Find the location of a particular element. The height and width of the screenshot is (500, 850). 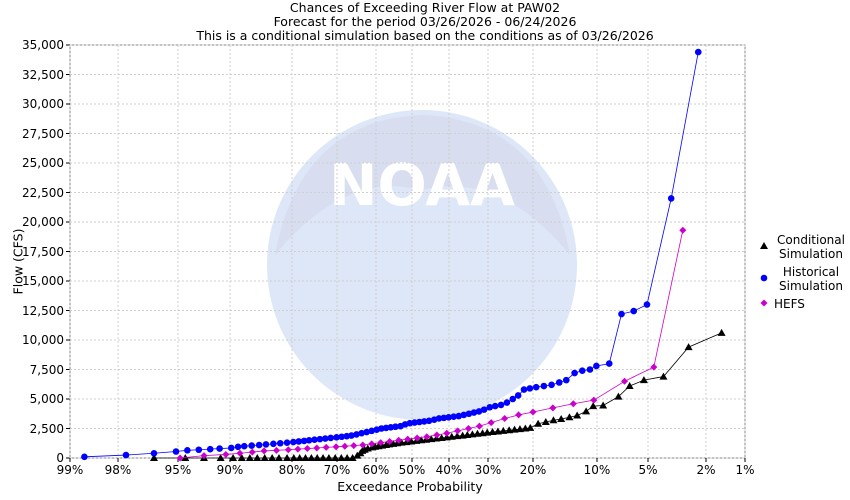

legend-diamond-icon is located at coordinates (764, 303).